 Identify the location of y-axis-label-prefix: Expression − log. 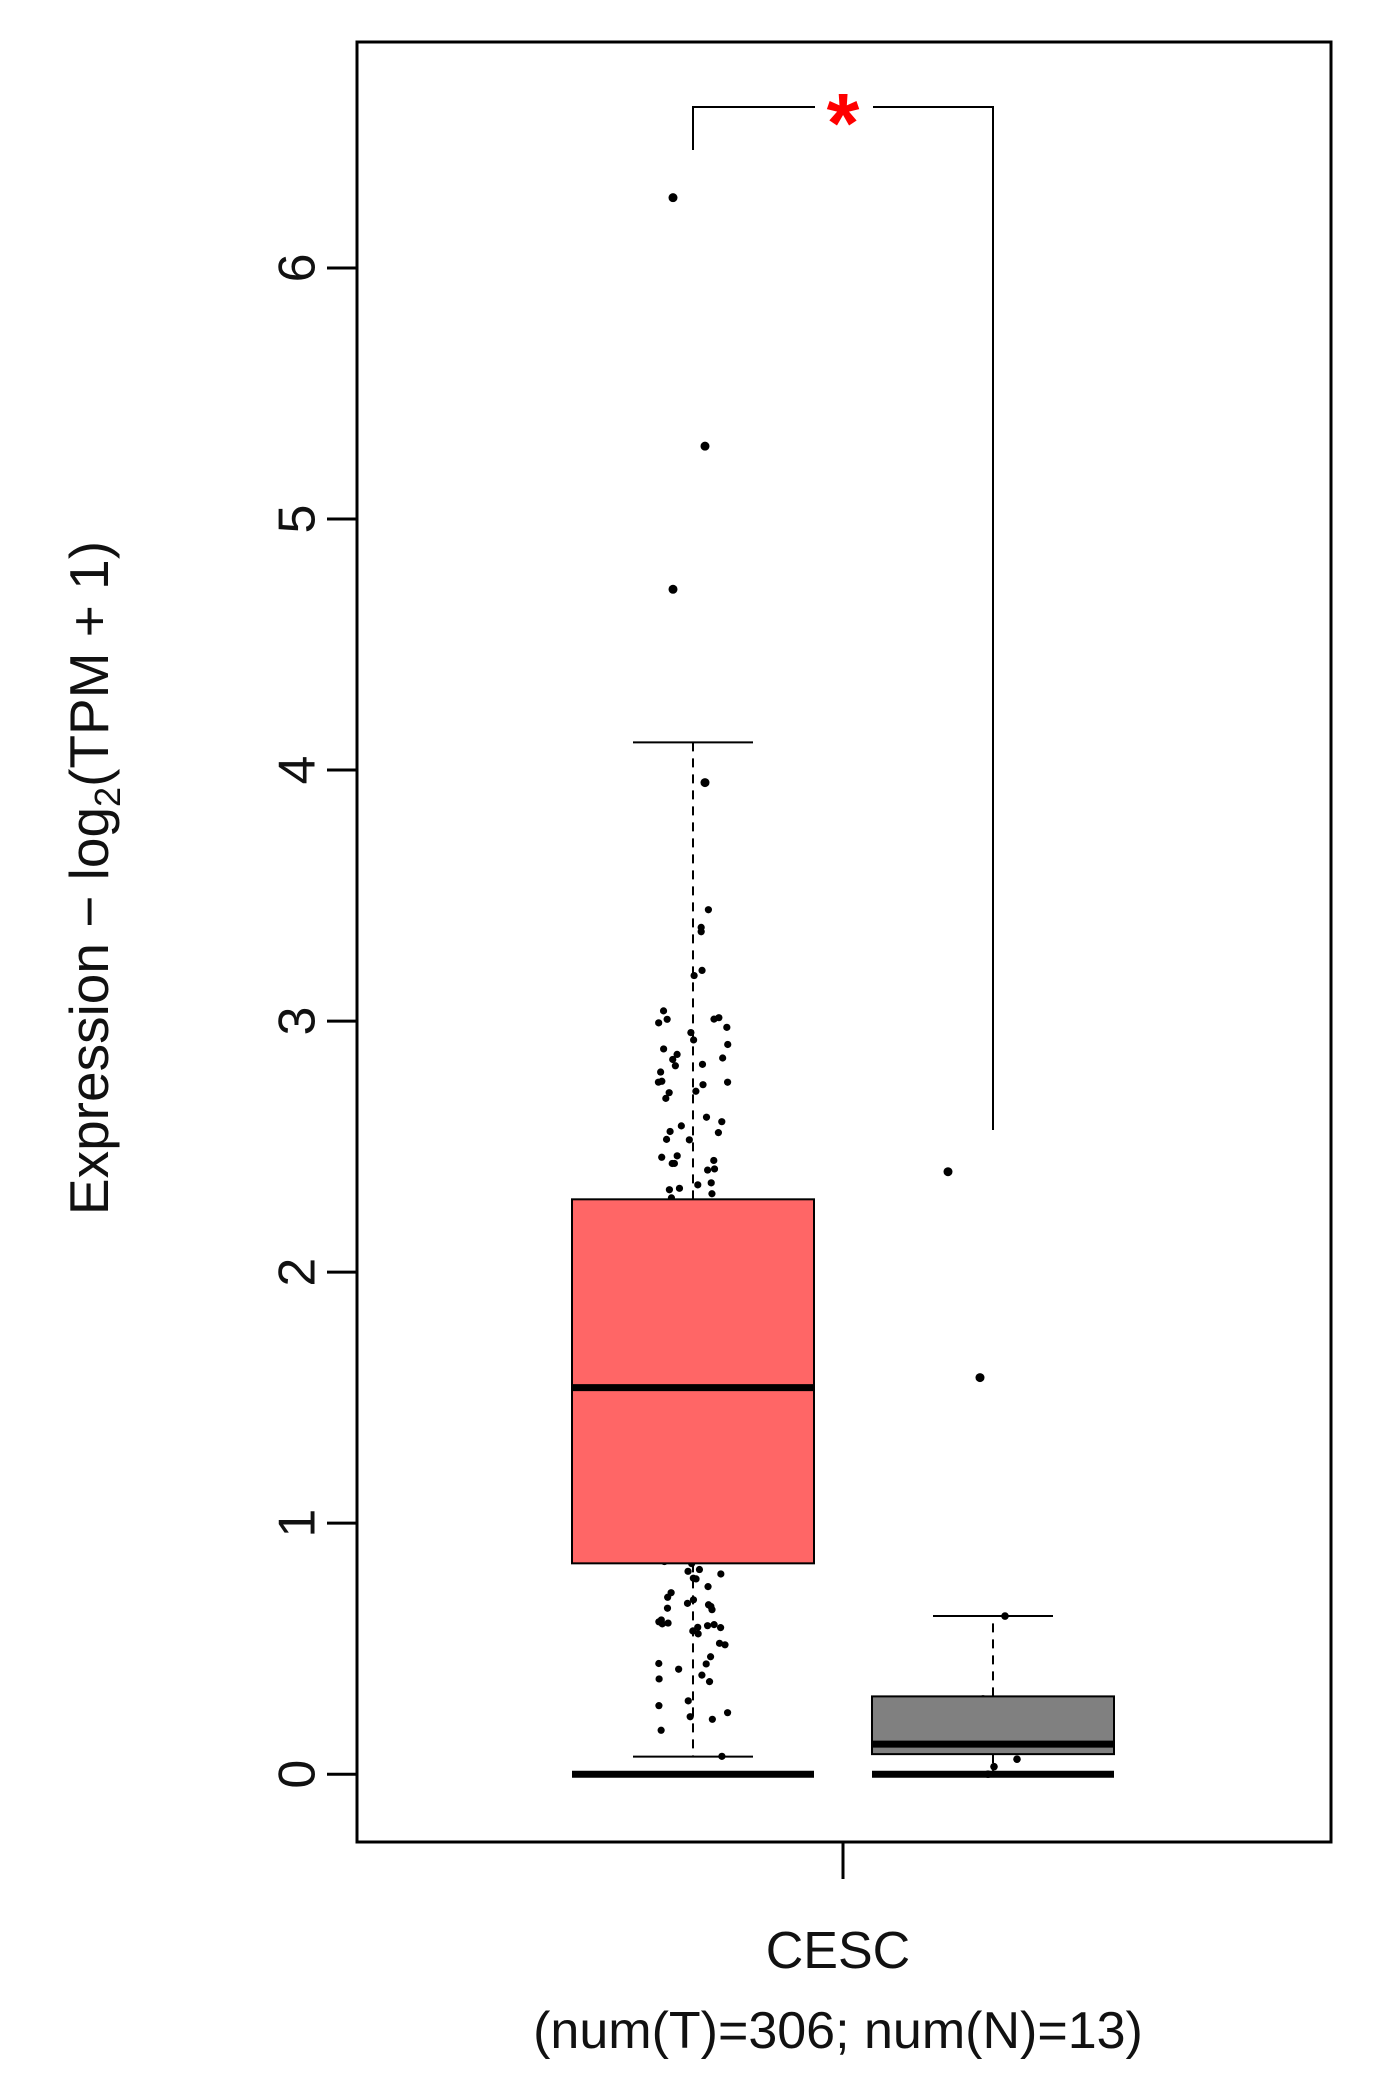
(89, 1011).